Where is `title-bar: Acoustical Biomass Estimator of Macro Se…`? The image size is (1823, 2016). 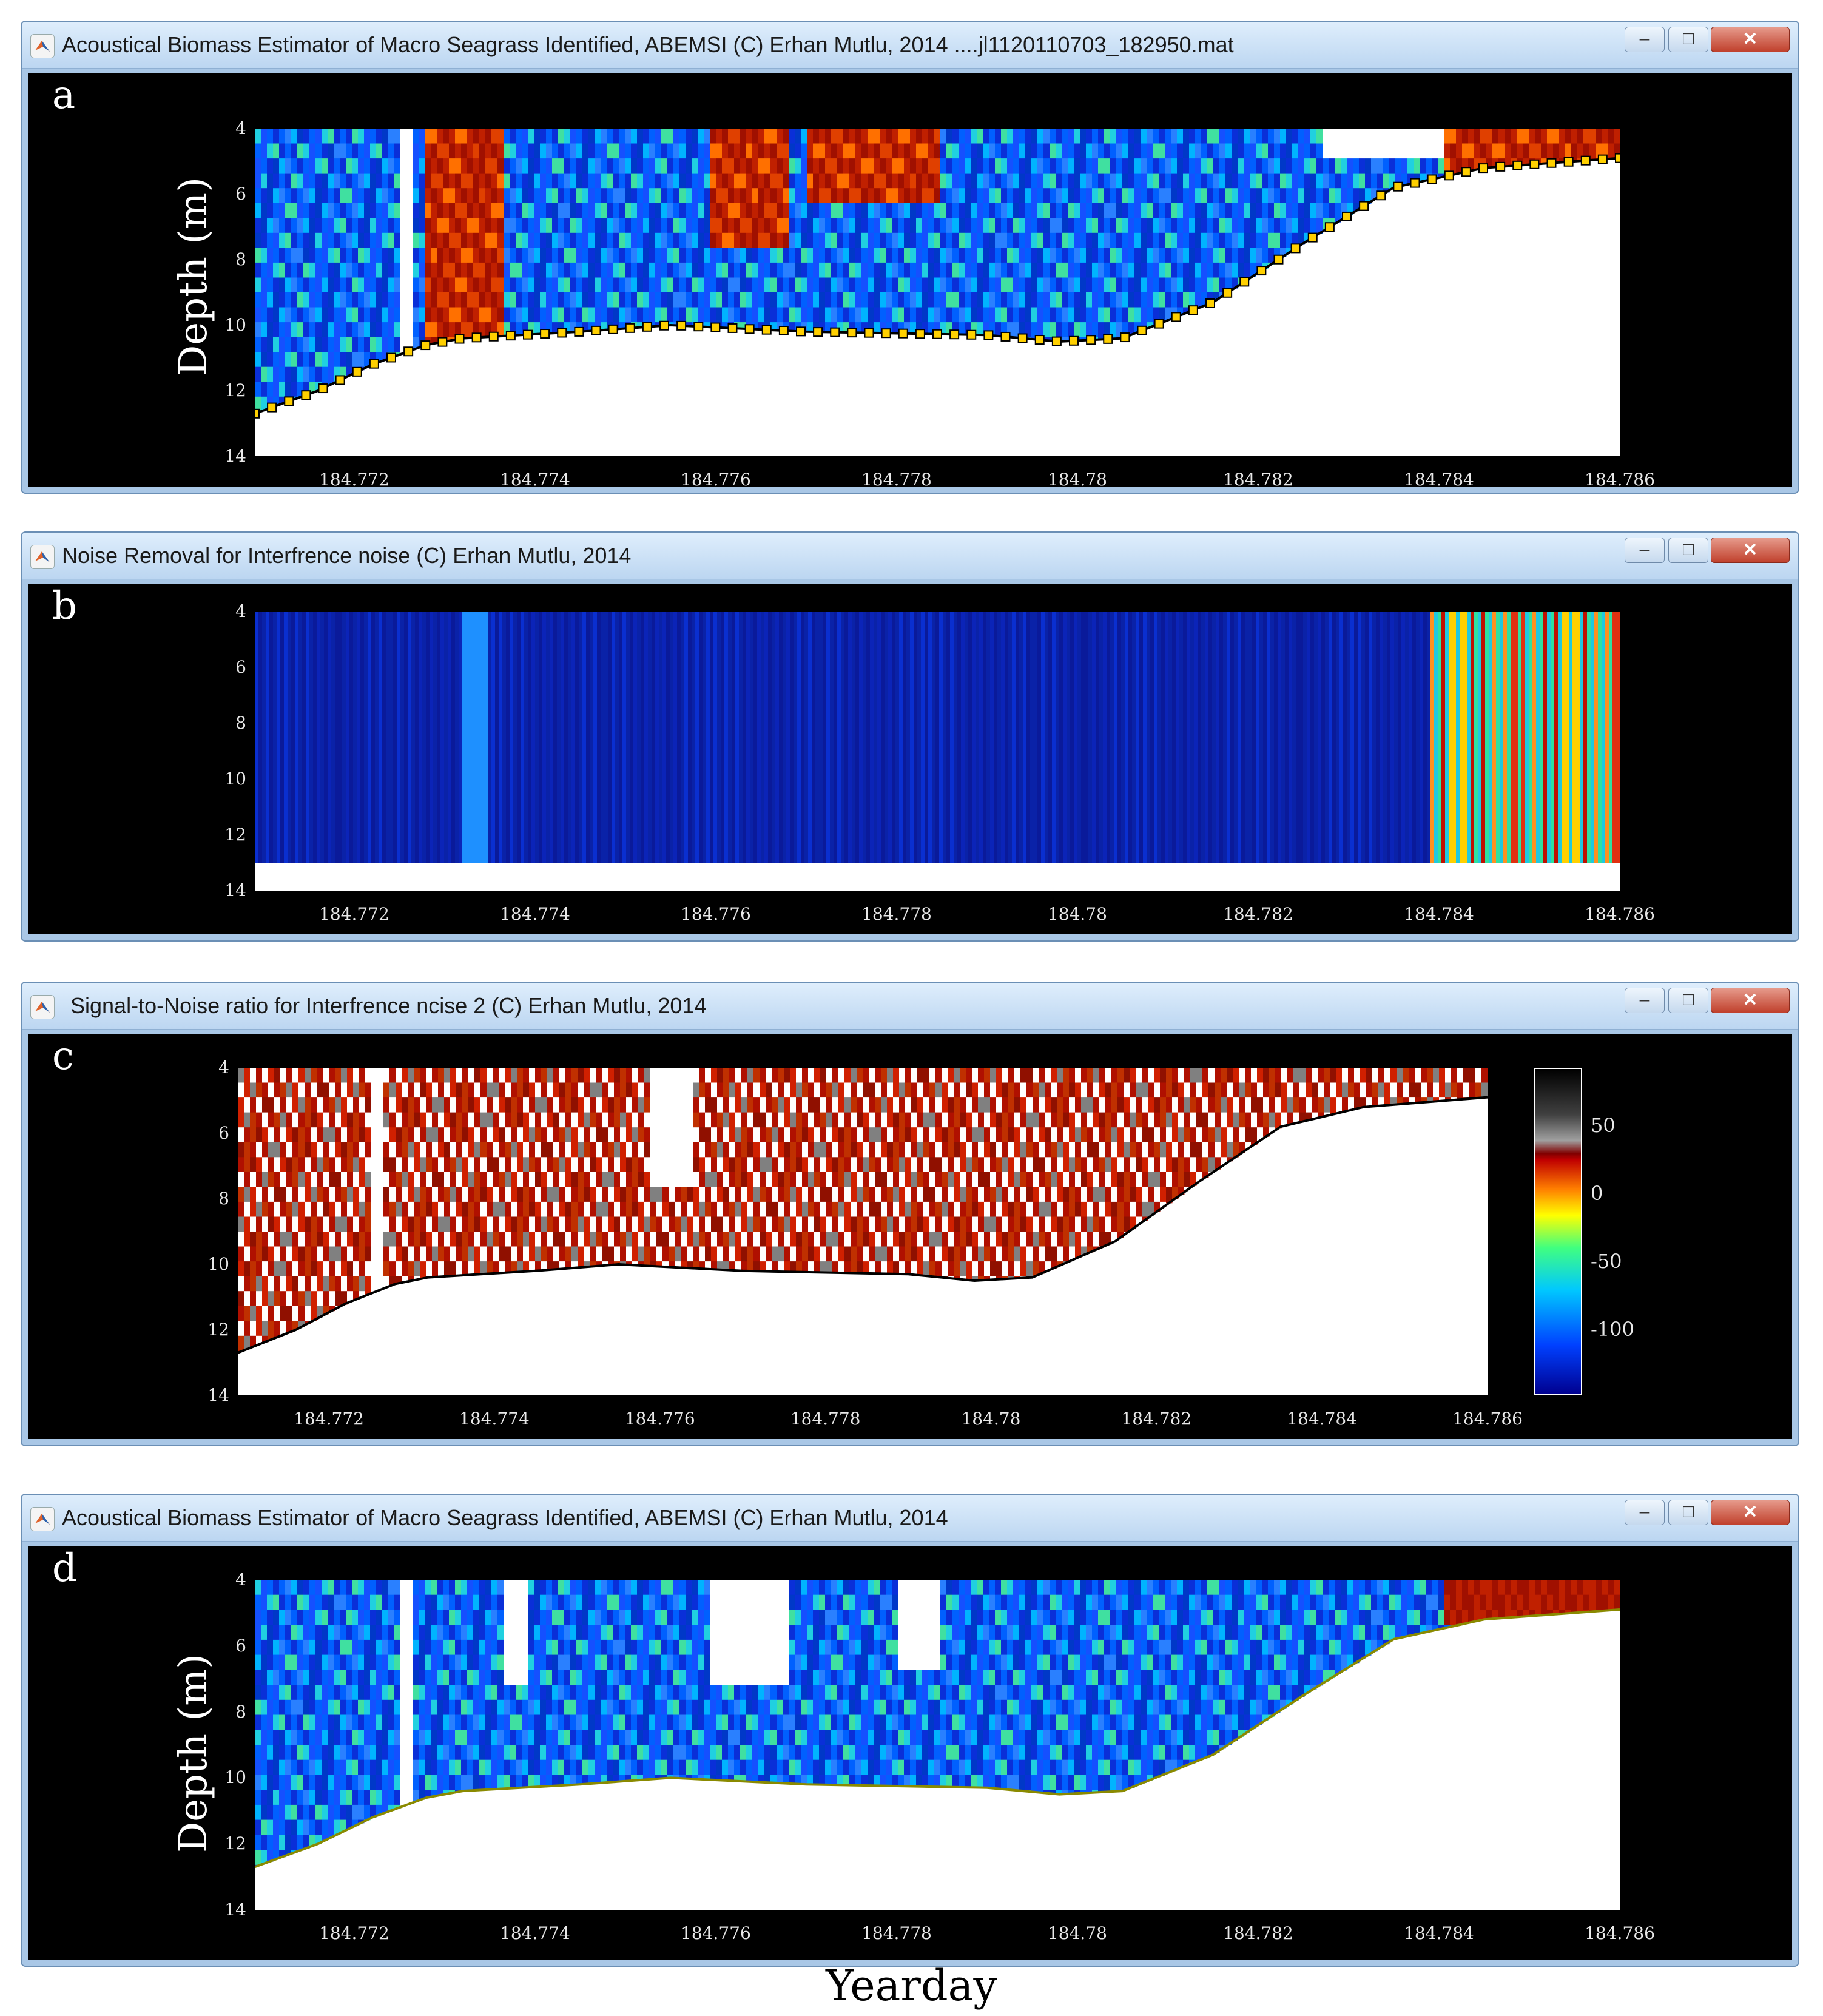 title-bar: Acoustical Biomass Estimator of Macro Se… is located at coordinates (910, 45).